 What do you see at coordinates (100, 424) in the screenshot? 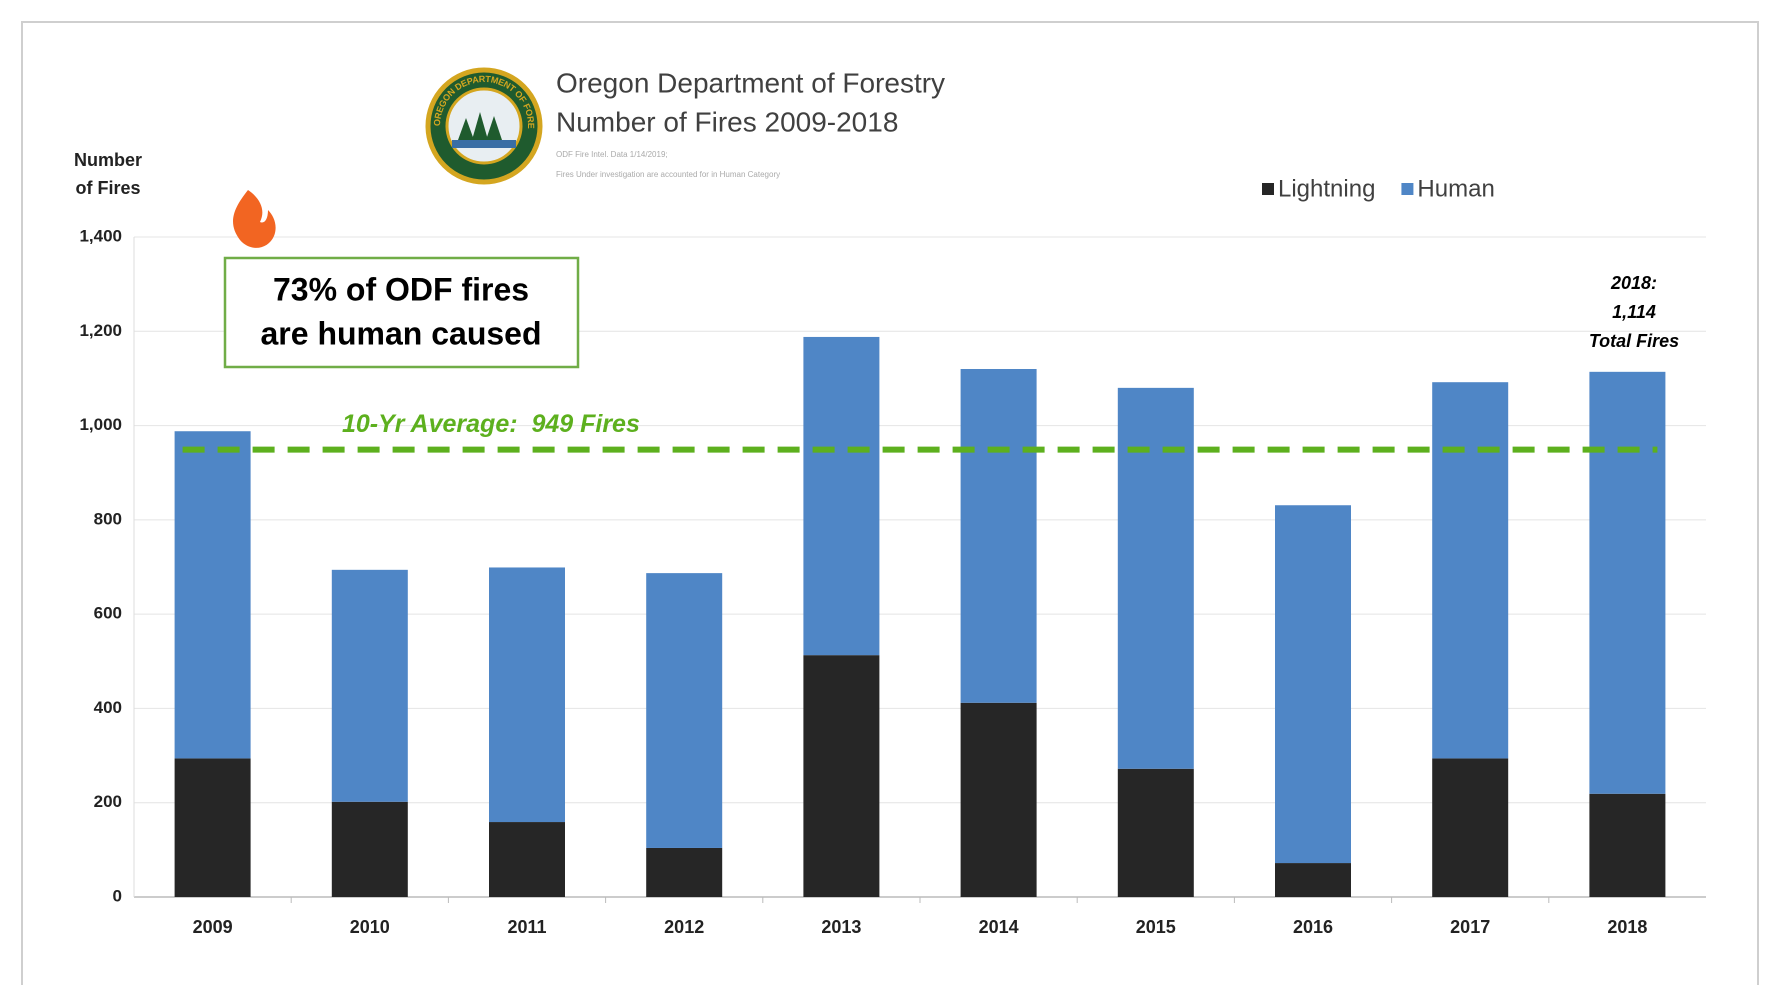
I see `y-tick-label: 1,000` at bounding box center [100, 424].